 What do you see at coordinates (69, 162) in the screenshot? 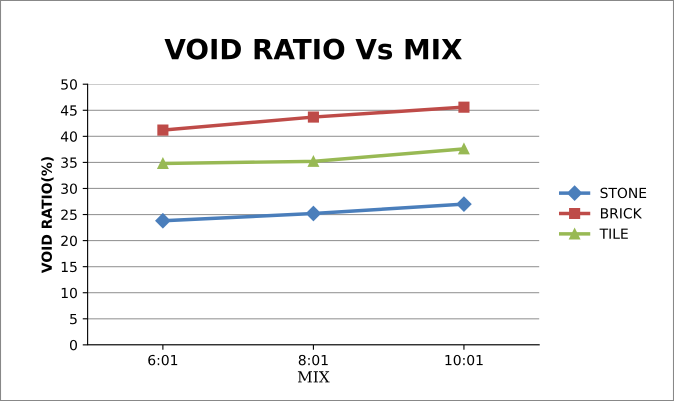
I see `y-tick-label: 35` at bounding box center [69, 162].